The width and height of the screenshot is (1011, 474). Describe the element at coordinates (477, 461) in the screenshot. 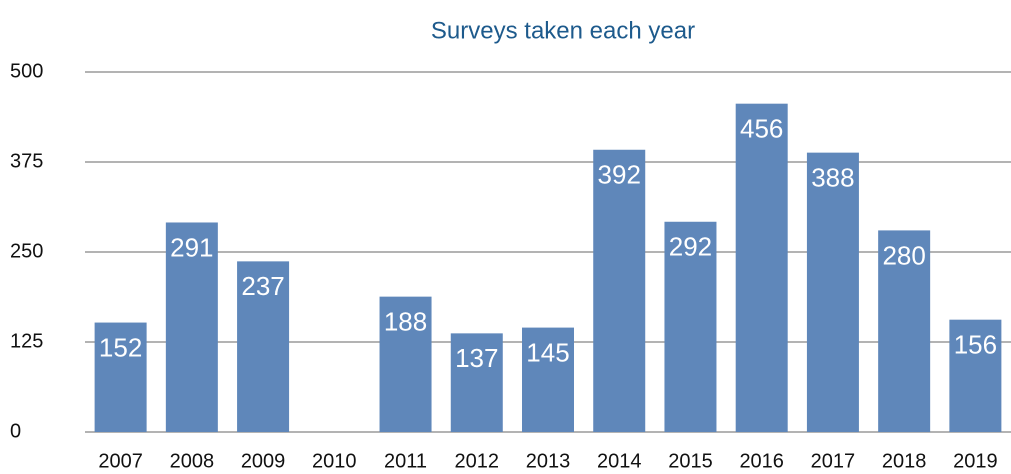

I see `x-tick-label: 2012` at that location.